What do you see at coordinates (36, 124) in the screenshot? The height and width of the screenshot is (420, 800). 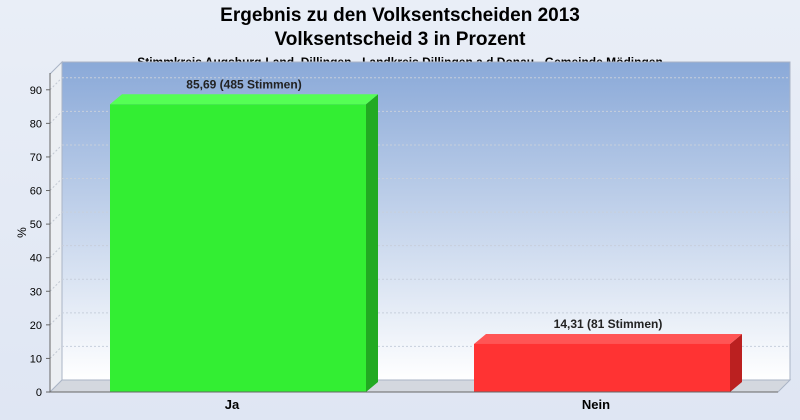 I see `y-tick-label: 80` at bounding box center [36, 124].